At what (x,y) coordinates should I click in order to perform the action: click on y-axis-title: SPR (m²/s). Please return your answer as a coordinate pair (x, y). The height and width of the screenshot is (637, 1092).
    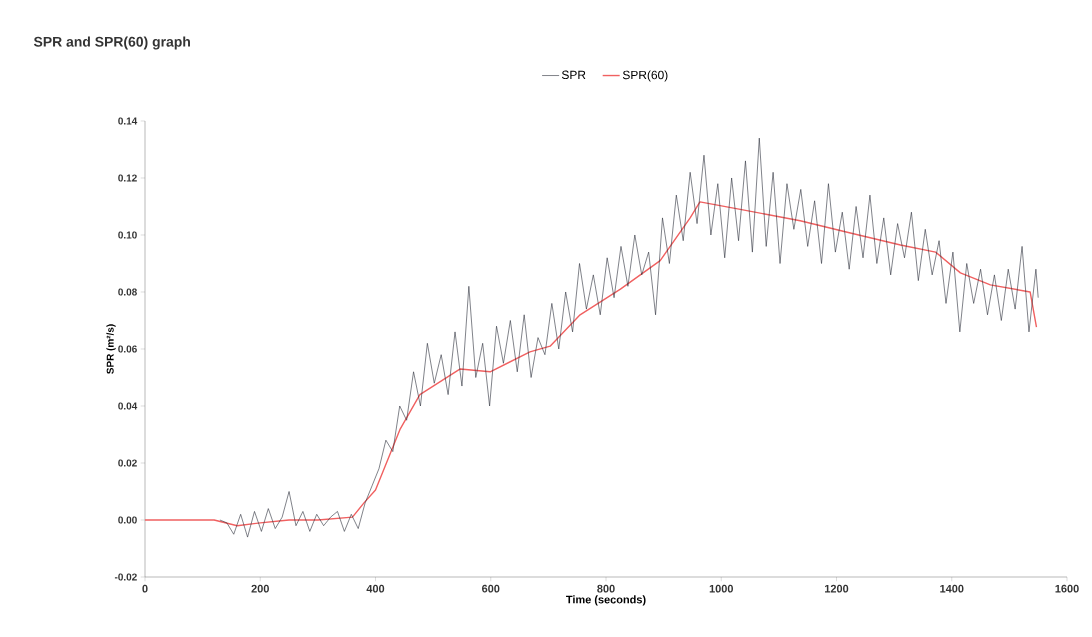
    Looking at the image, I should click on (111, 349).